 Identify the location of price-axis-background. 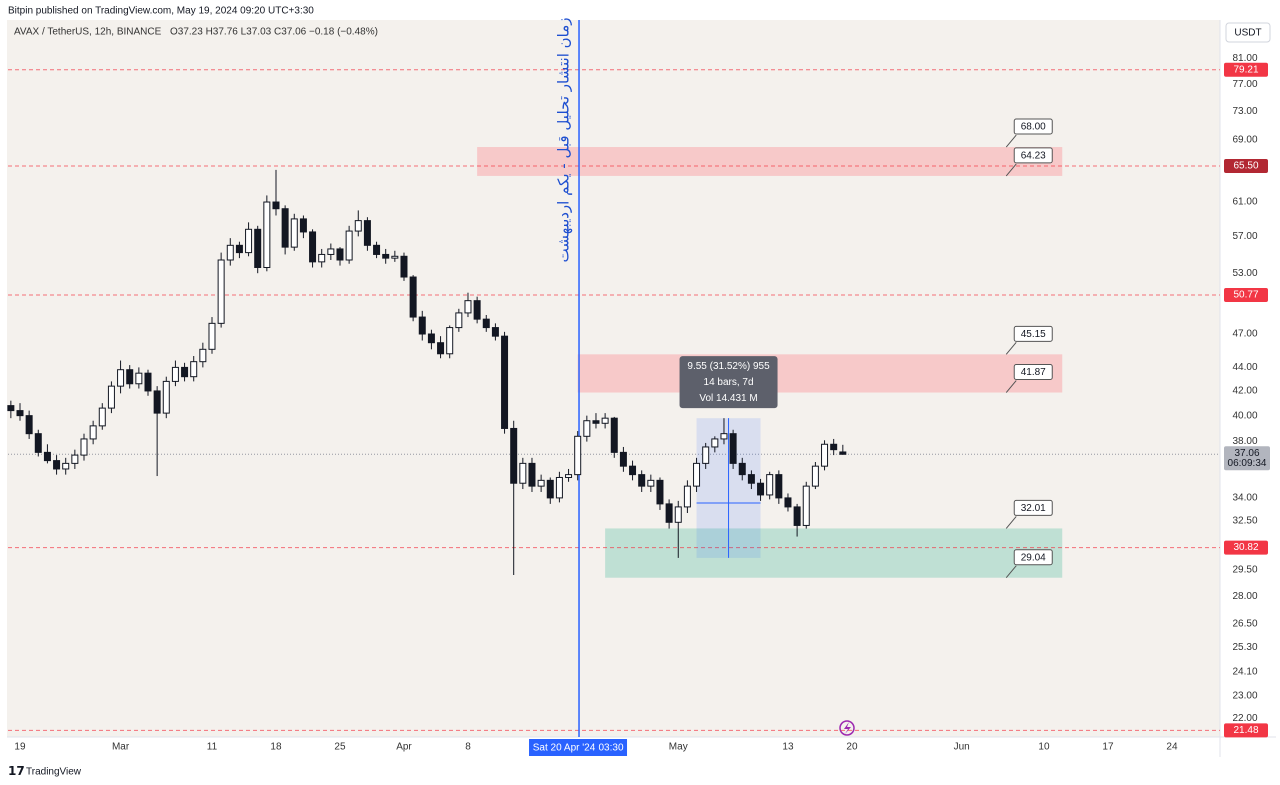
(1248, 378).